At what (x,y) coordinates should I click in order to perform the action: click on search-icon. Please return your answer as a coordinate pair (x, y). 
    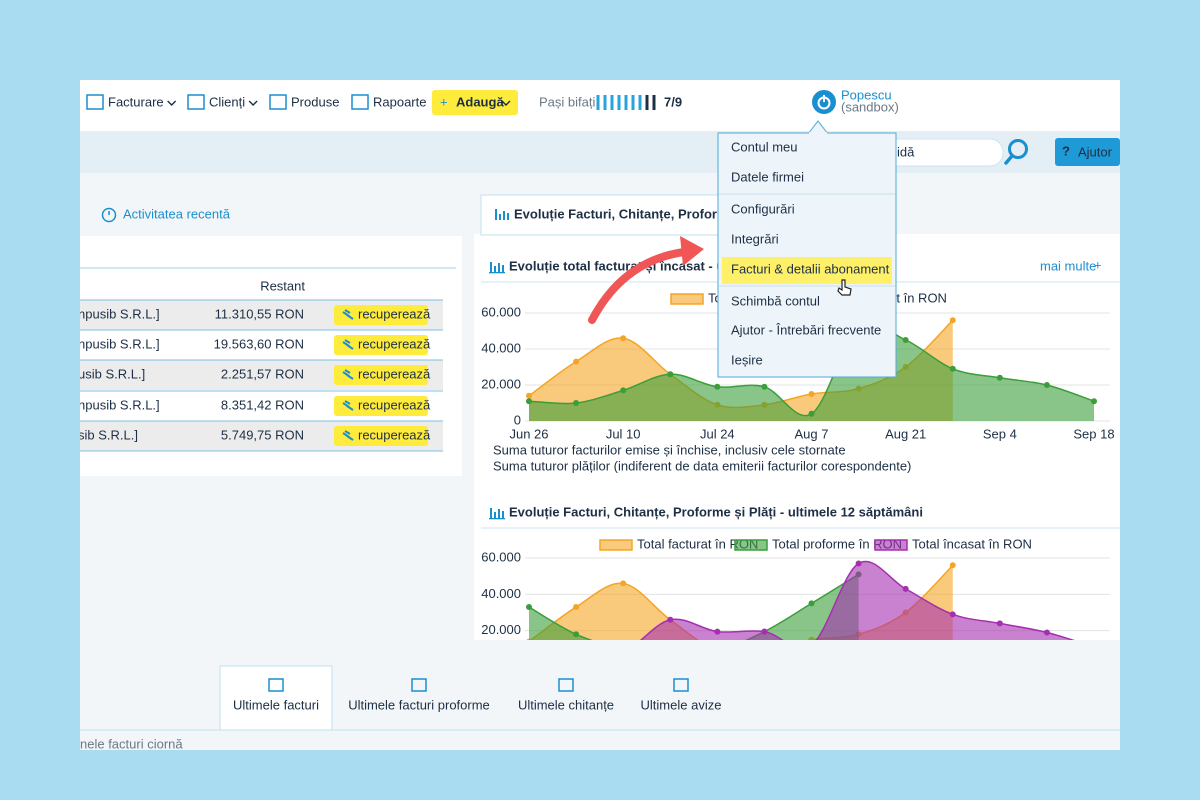
    Looking at the image, I should click on (1018, 149).